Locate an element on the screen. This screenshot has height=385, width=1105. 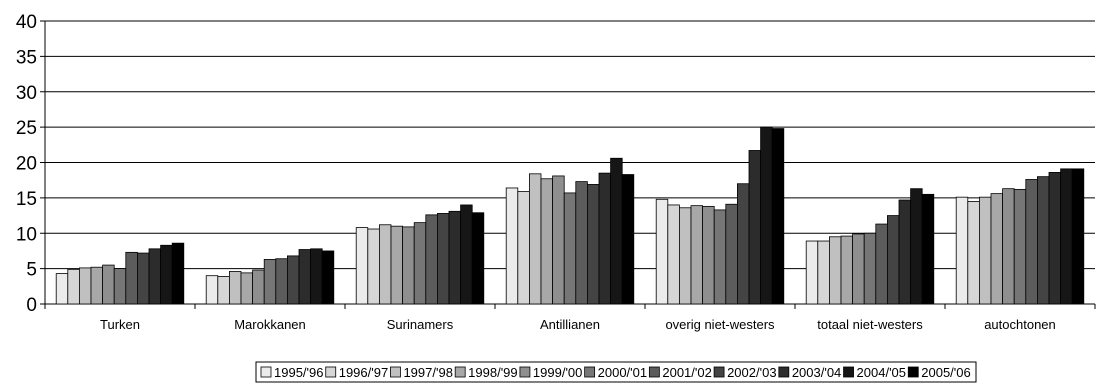
legend-label: 2001/'02 is located at coordinates (686, 372).